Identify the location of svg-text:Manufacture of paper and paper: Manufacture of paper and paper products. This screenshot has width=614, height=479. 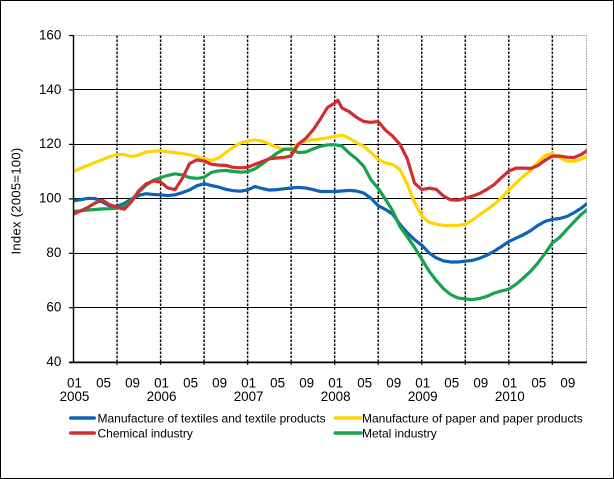
(472, 418).